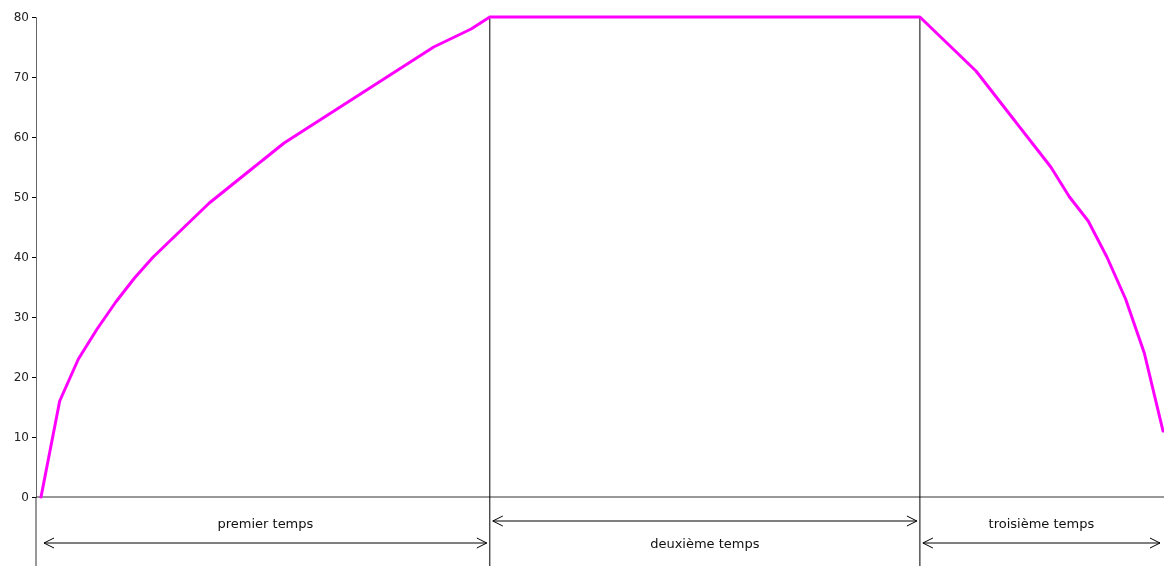  Describe the element at coordinates (25, 497) in the screenshot. I see `y-tick-label: 0` at that location.